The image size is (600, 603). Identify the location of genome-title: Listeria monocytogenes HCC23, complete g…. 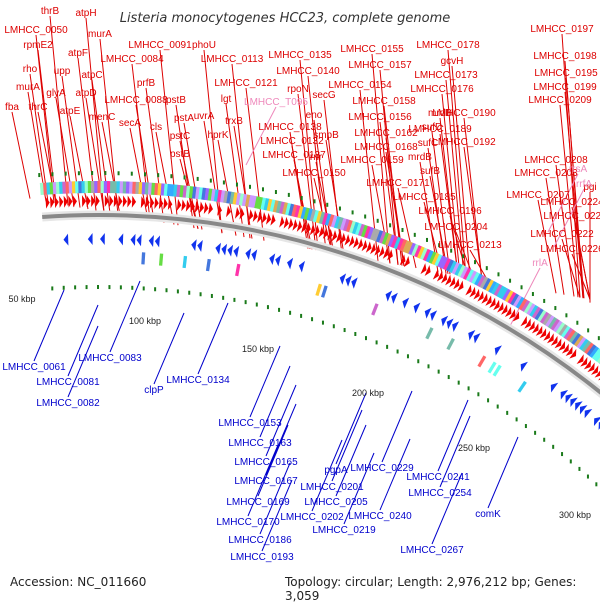
(285, 18).